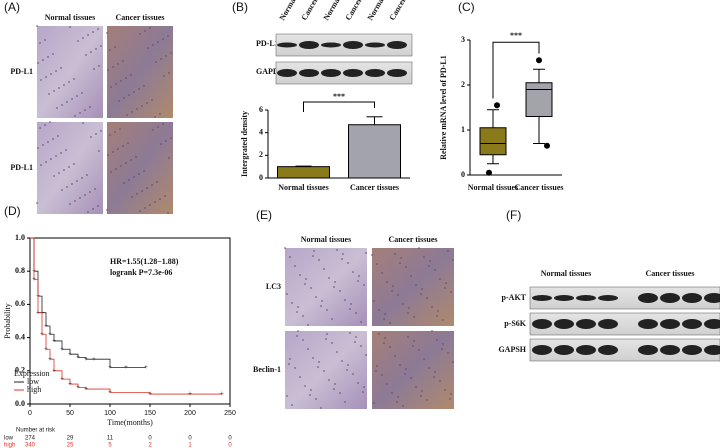  Describe the element at coordinates (244, 144) in the screenshot. I see `y-axis-label: Intergrated density` at that location.